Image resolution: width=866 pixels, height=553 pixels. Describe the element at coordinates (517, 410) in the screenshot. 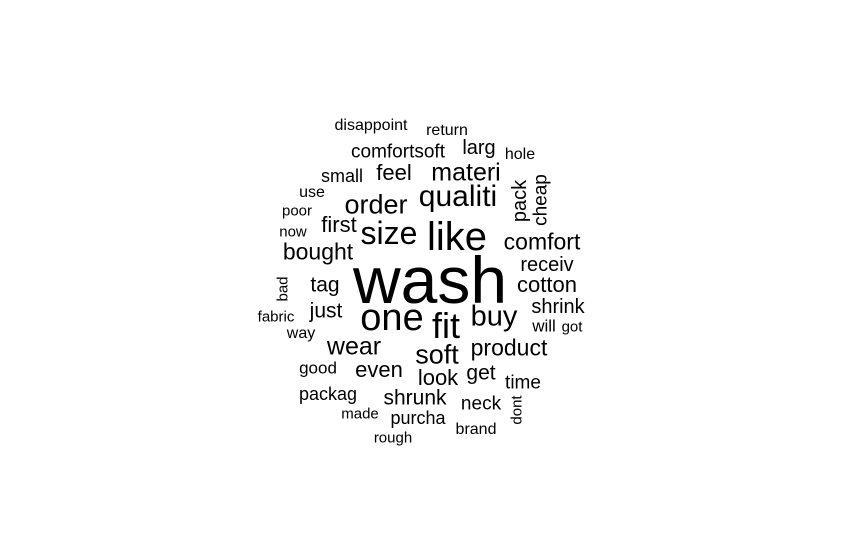

I see `word-dont: dont` at that location.